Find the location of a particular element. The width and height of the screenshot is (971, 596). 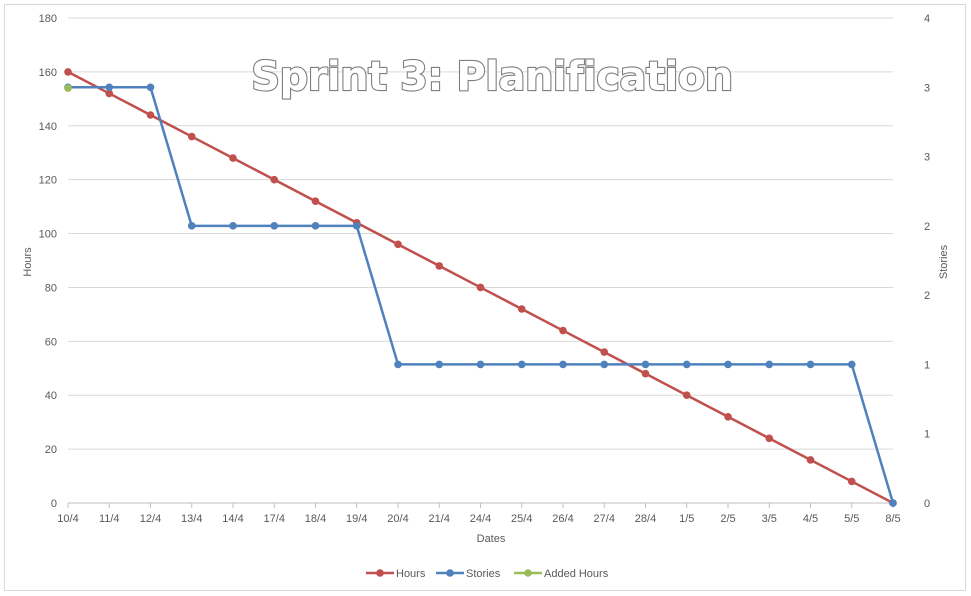

x-tick-label: 21/4 is located at coordinates (439, 519).